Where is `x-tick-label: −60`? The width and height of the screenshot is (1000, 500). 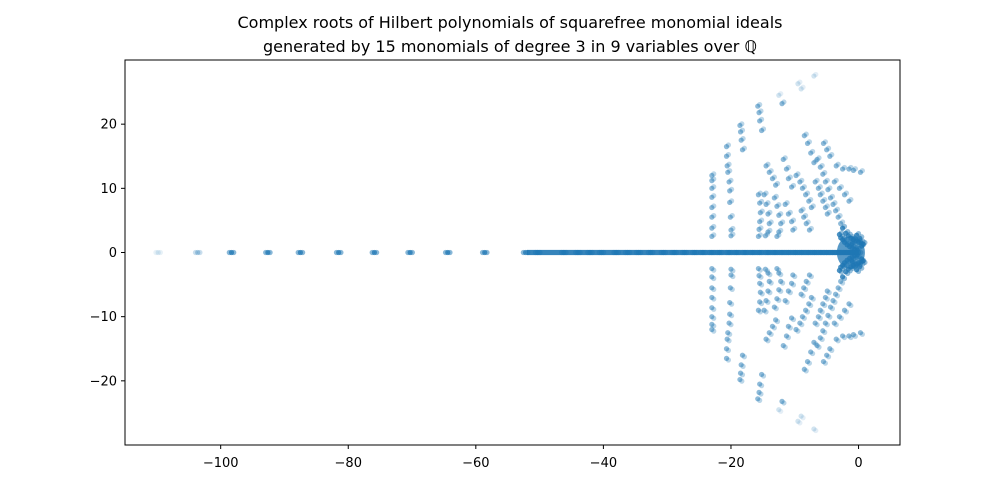 x-tick-label: −60 is located at coordinates (475, 463).